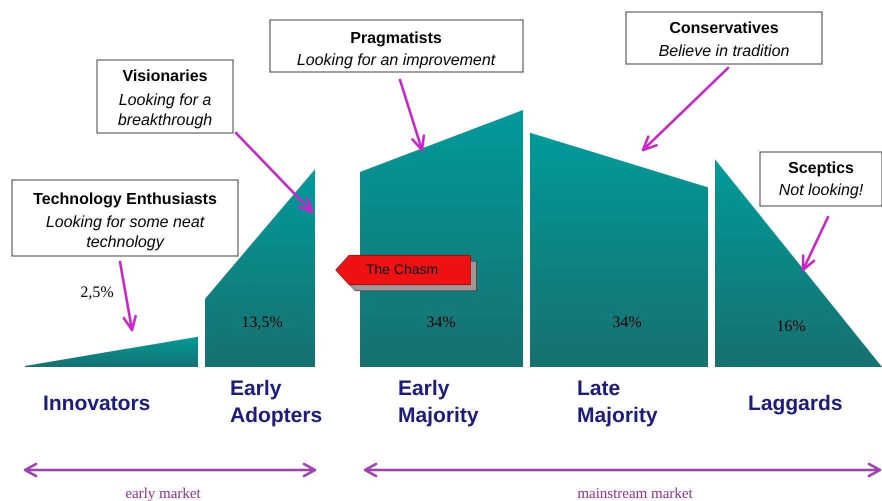 The width and height of the screenshot is (882, 501). I want to click on text: Conservatives, so click(724, 28).